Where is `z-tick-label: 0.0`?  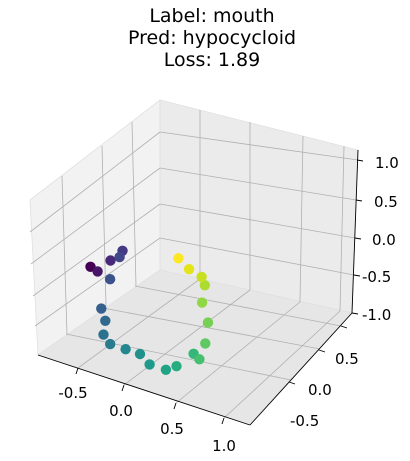
z-tick-label: 0.0 is located at coordinates (384, 240).